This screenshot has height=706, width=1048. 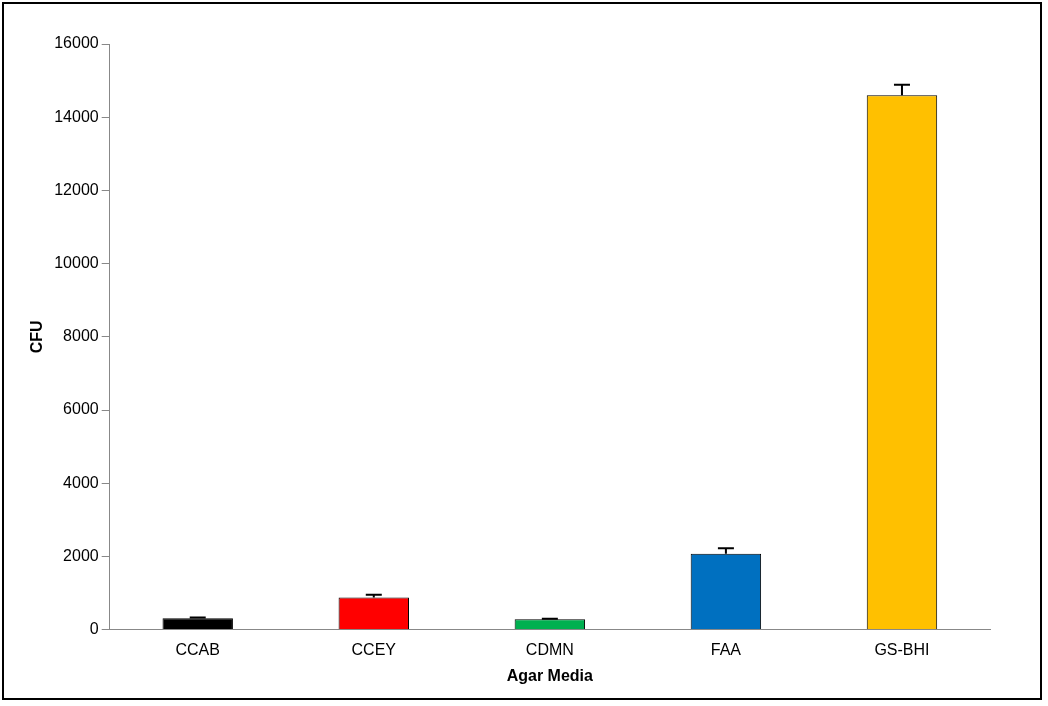 What do you see at coordinates (37, 337) in the screenshot?
I see `y-axis-title: CFU` at bounding box center [37, 337].